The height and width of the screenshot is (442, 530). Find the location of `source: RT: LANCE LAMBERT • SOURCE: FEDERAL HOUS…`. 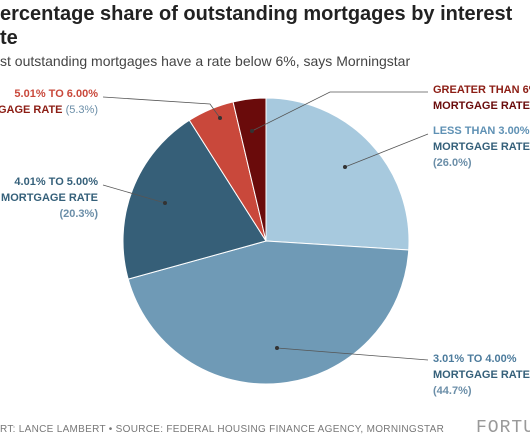

source: RT: LANCE LAMBERT • SOURCE: FEDERAL HOUS… is located at coordinates (222, 429).